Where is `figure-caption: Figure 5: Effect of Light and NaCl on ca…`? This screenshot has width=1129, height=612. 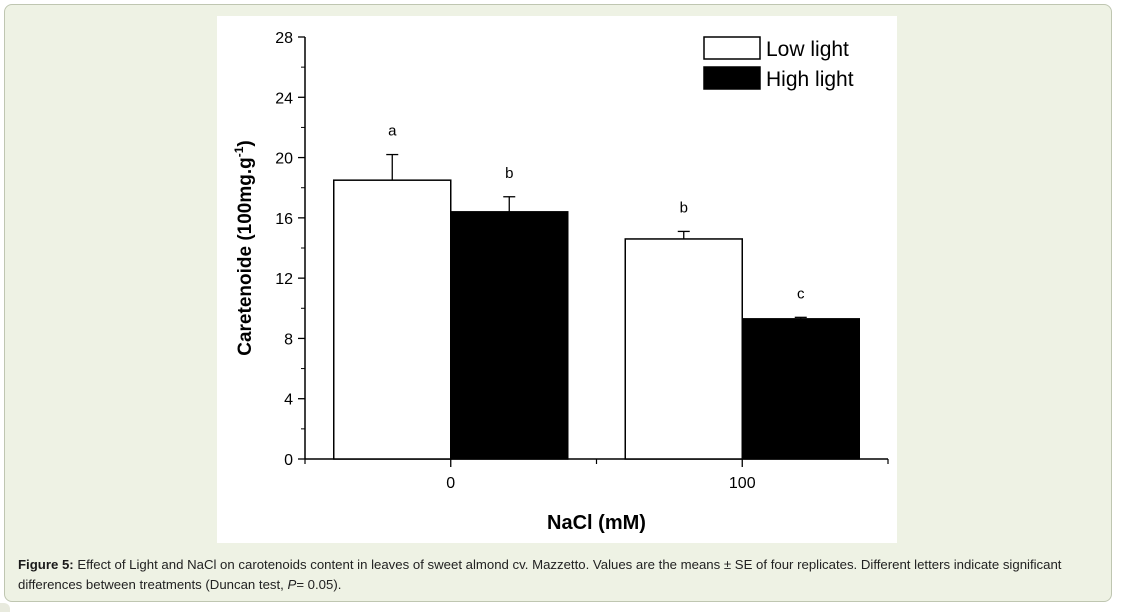
figure-caption: Figure 5: Effect of Light and NaCl on ca… is located at coordinates (563, 575).